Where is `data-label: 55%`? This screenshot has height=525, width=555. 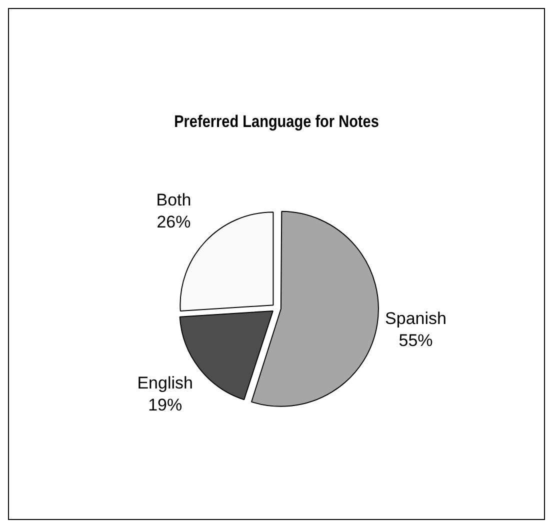 data-label: 55% is located at coordinates (415, 340).